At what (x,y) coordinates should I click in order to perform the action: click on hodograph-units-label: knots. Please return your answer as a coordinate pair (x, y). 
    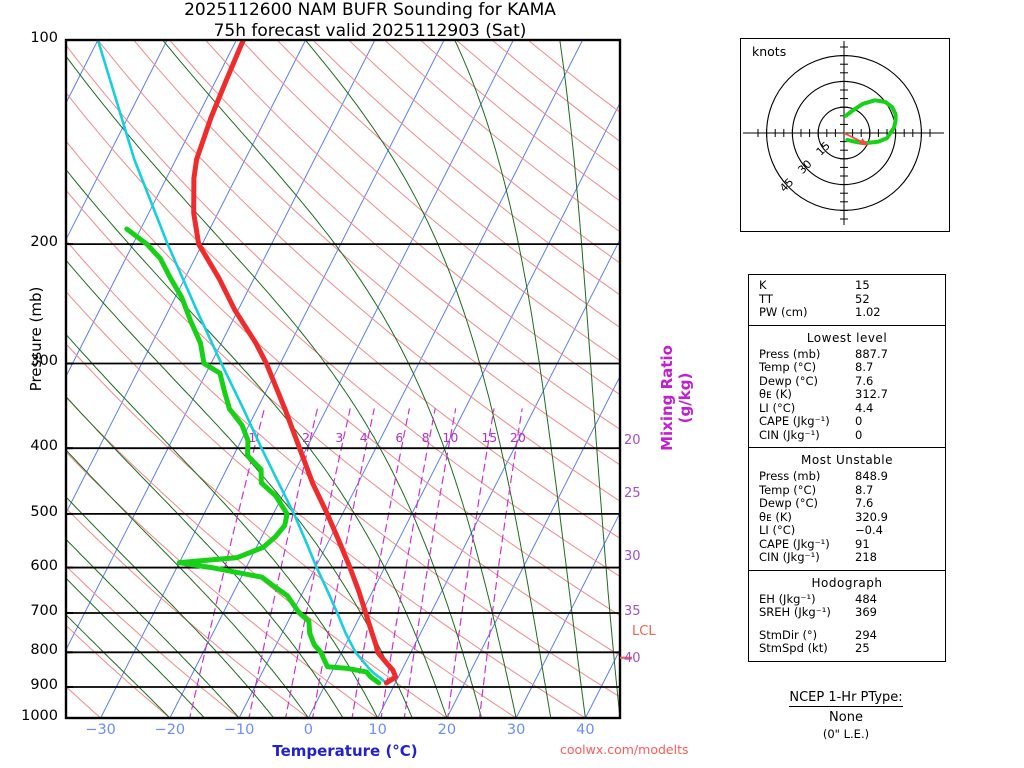
    Looking at the image, I should click on (769, 51).